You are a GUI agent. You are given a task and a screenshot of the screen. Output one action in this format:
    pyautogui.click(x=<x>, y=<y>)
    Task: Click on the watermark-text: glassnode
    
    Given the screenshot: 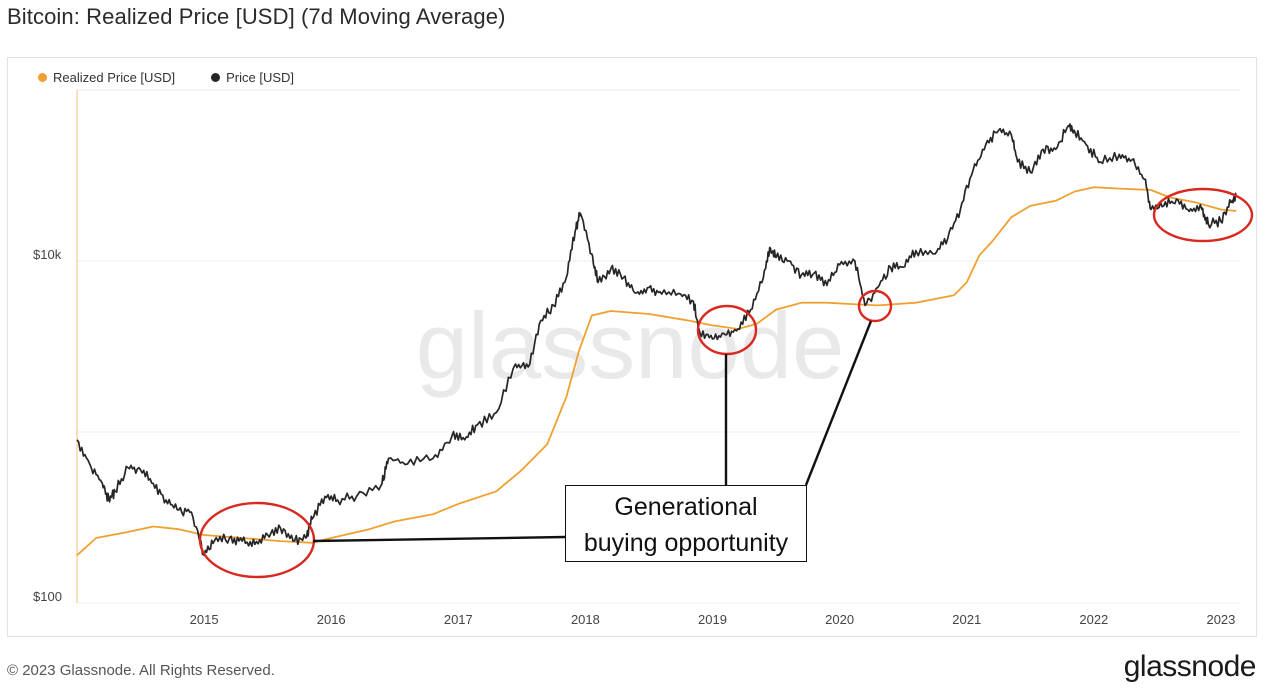 What is the action you would take?
    pyautogui.click(x=630, y=345)
    